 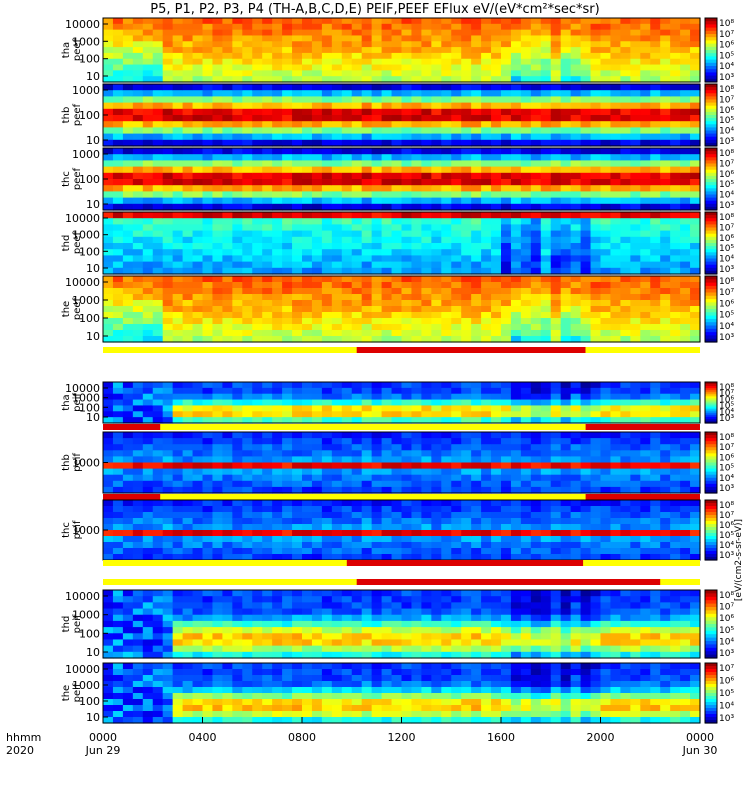 What do you see at coordinates (711, 488) in the screenshot?
I see `colorbar-segment` at bounding box center [711, 488].